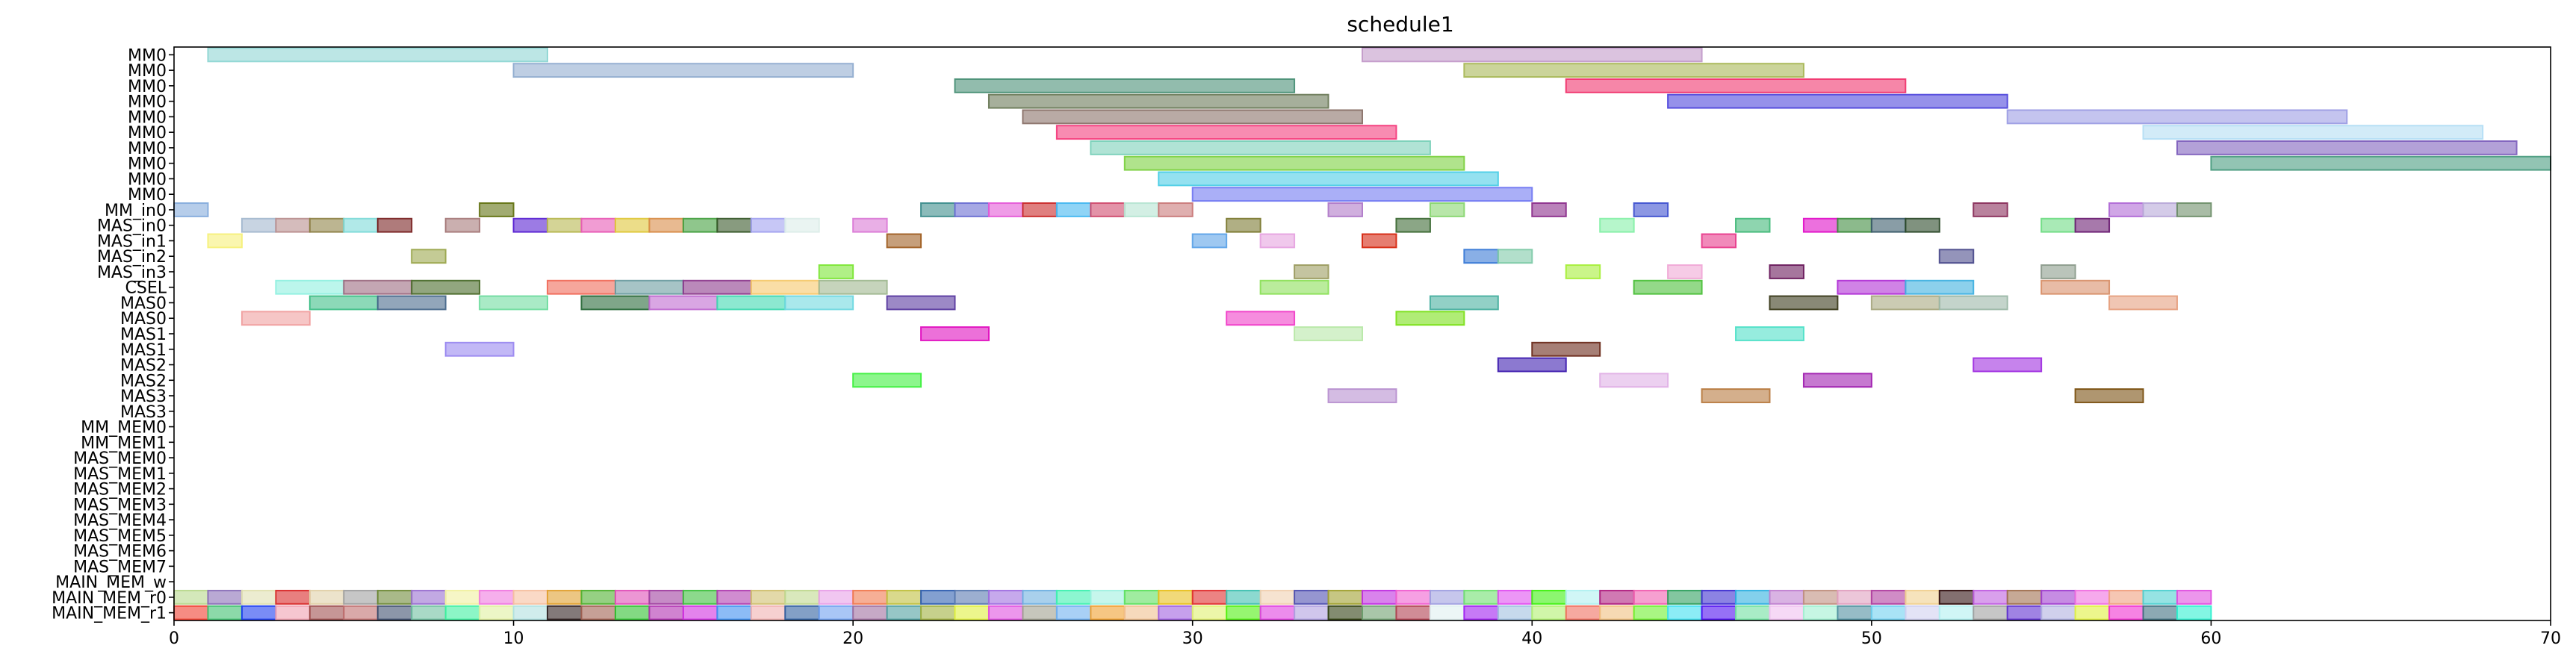 This screenshot has width=2576, height=672. What do you see at coordinates (143, 397) in the screenshot?
I see `y-tick-label: MAS3` at bounding box center [143, 397].